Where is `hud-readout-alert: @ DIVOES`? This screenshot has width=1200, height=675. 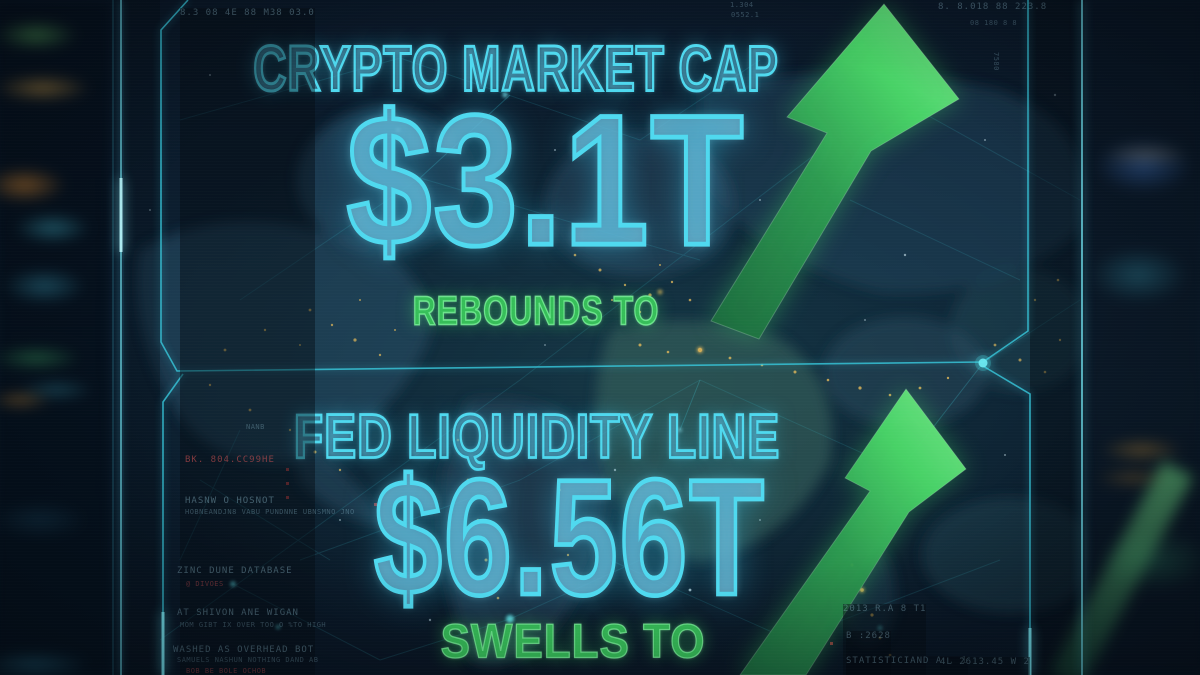 hud-readout-alert: @ DIVOES is located at coordinates (205, 584).